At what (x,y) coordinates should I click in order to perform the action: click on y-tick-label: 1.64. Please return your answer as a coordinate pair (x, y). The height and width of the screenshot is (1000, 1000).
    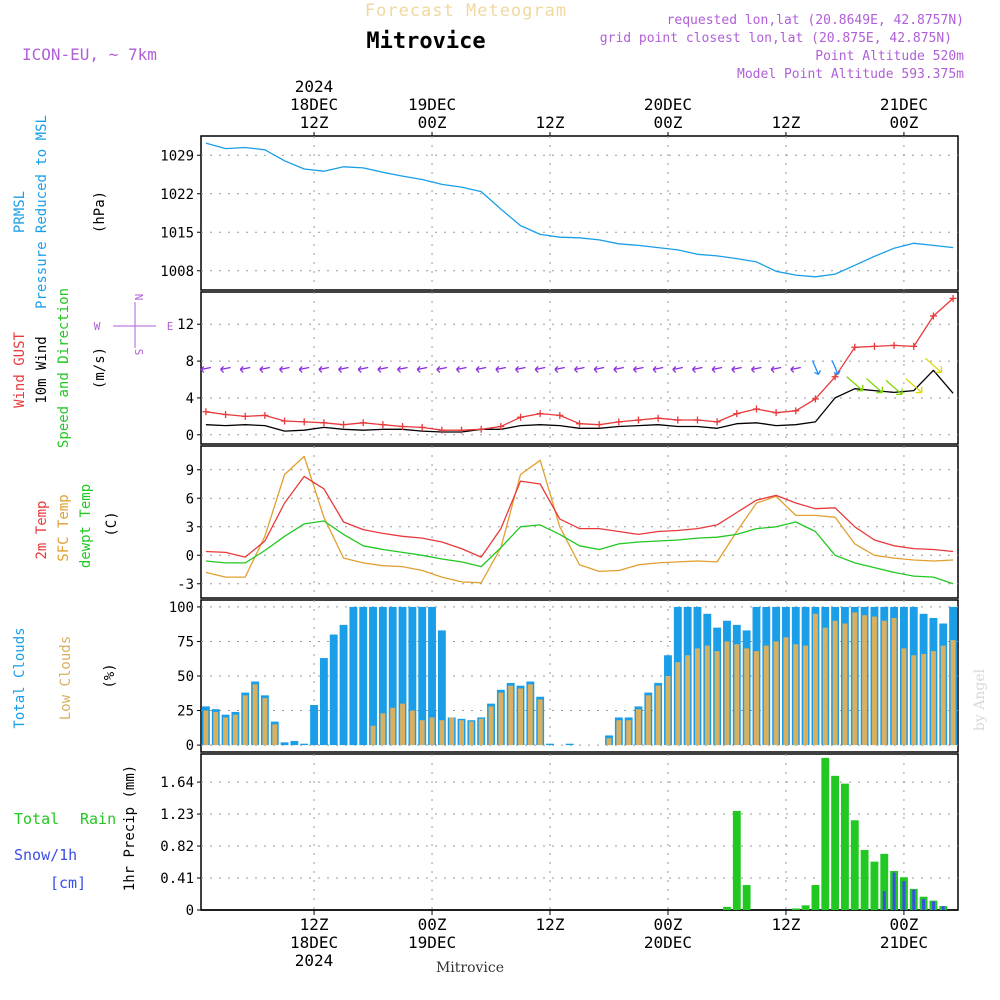
    Looking at the image, I should click on (177, 783).